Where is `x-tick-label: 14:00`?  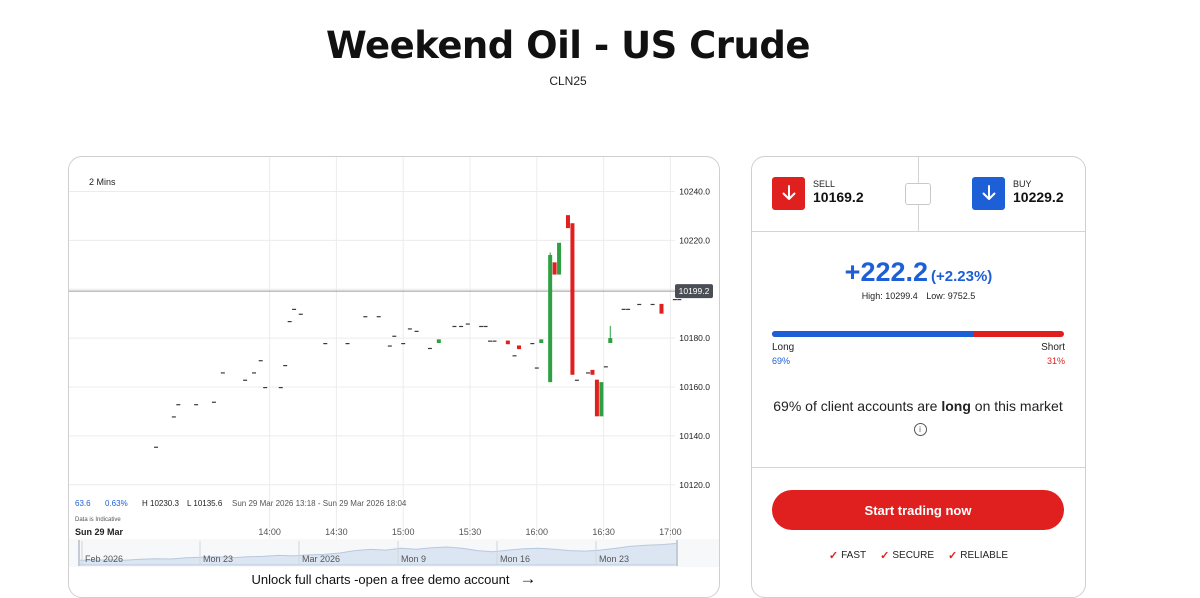
x-tick-label: 14:00 is located at coordinates (269, 532).